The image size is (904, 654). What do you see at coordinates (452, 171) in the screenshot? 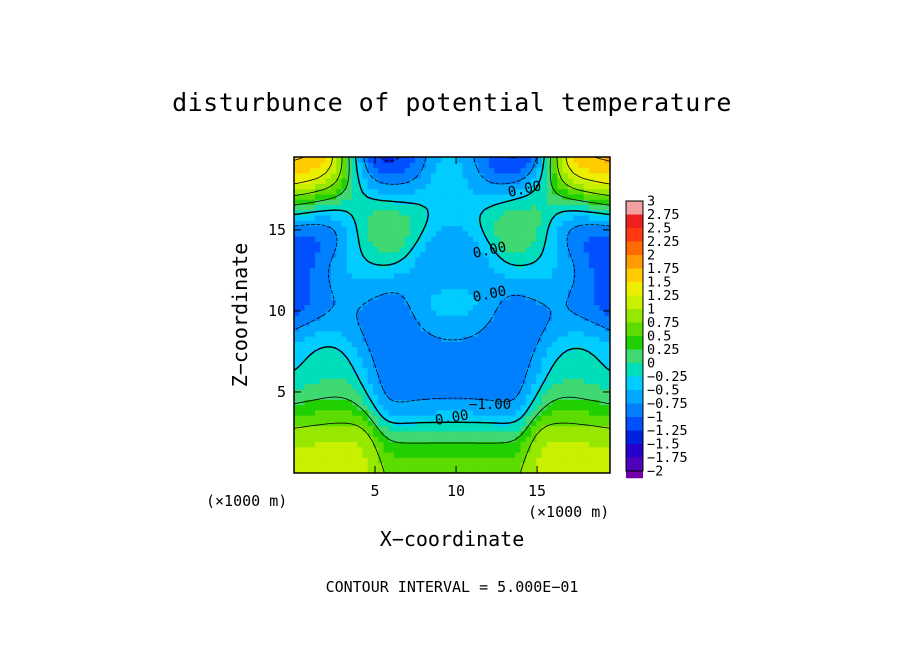
I see `contour-line` at bounding box center [452, 171].